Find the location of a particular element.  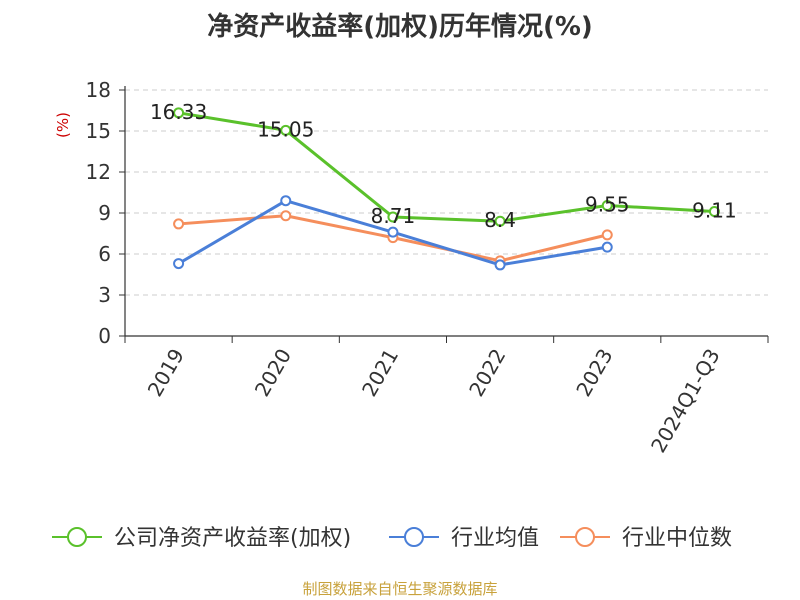

y-tick-label: 18 is located at coordinates (98, 90).